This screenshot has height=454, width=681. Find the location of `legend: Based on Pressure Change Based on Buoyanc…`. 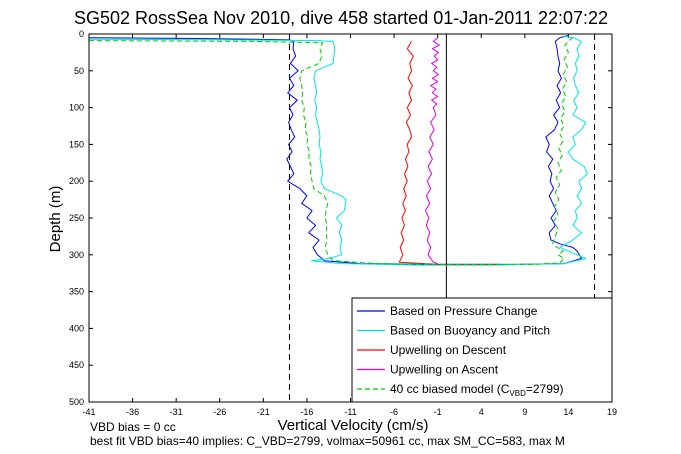

legend: Based on Pressure Change Based on Buoyanc… is located at coordinates (482, 350).